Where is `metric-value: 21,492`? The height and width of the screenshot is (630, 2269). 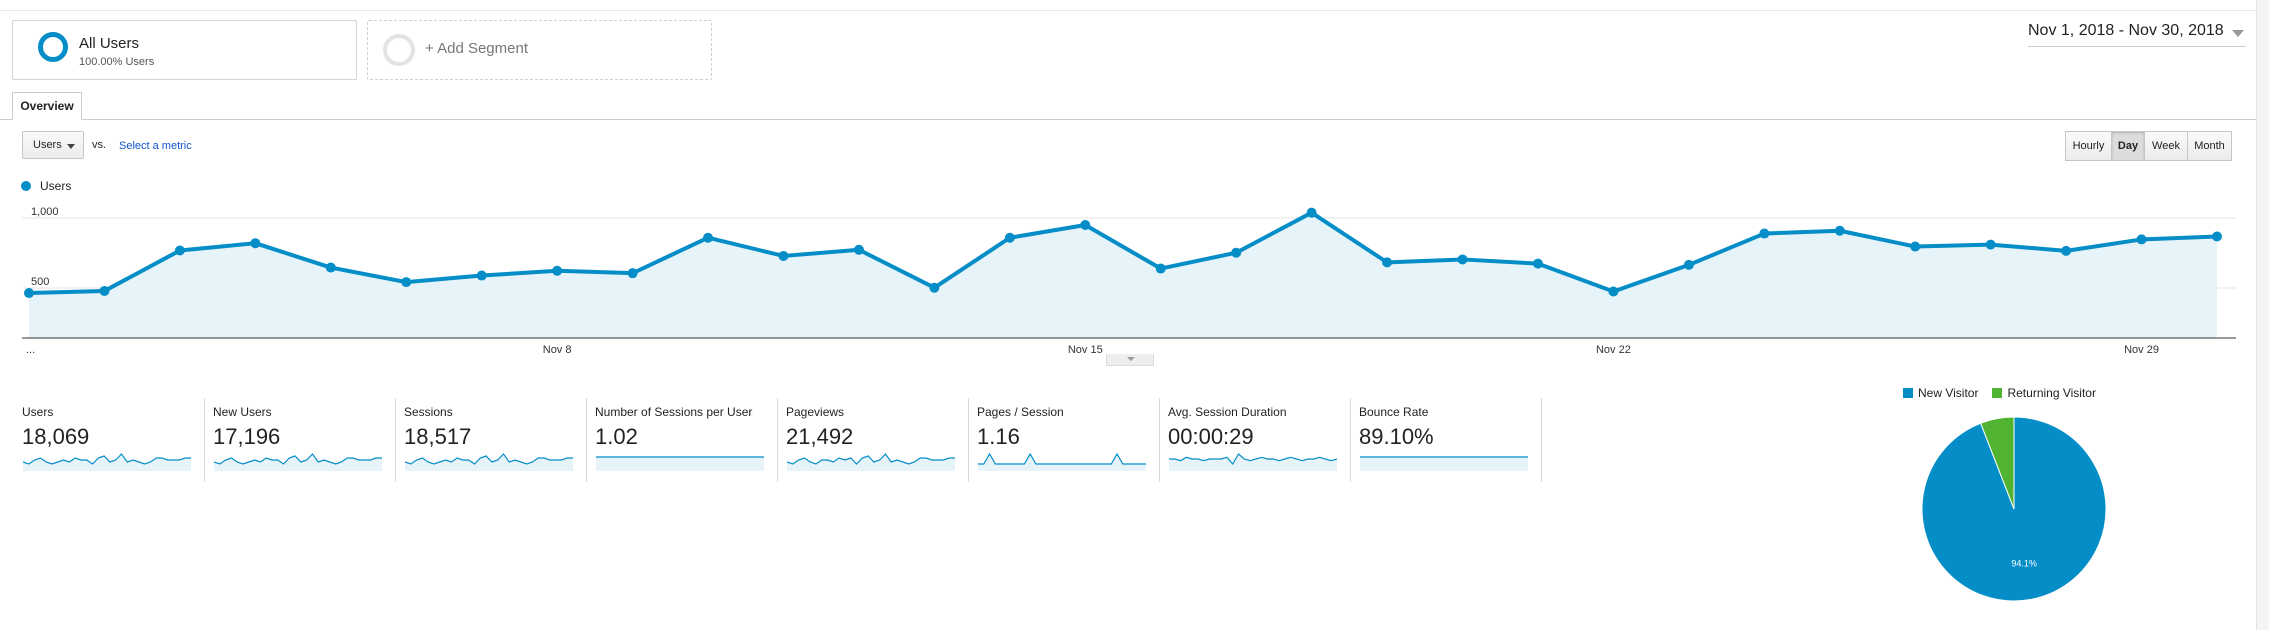 metric-value: 21,492 is located at coordinates (820, 436).